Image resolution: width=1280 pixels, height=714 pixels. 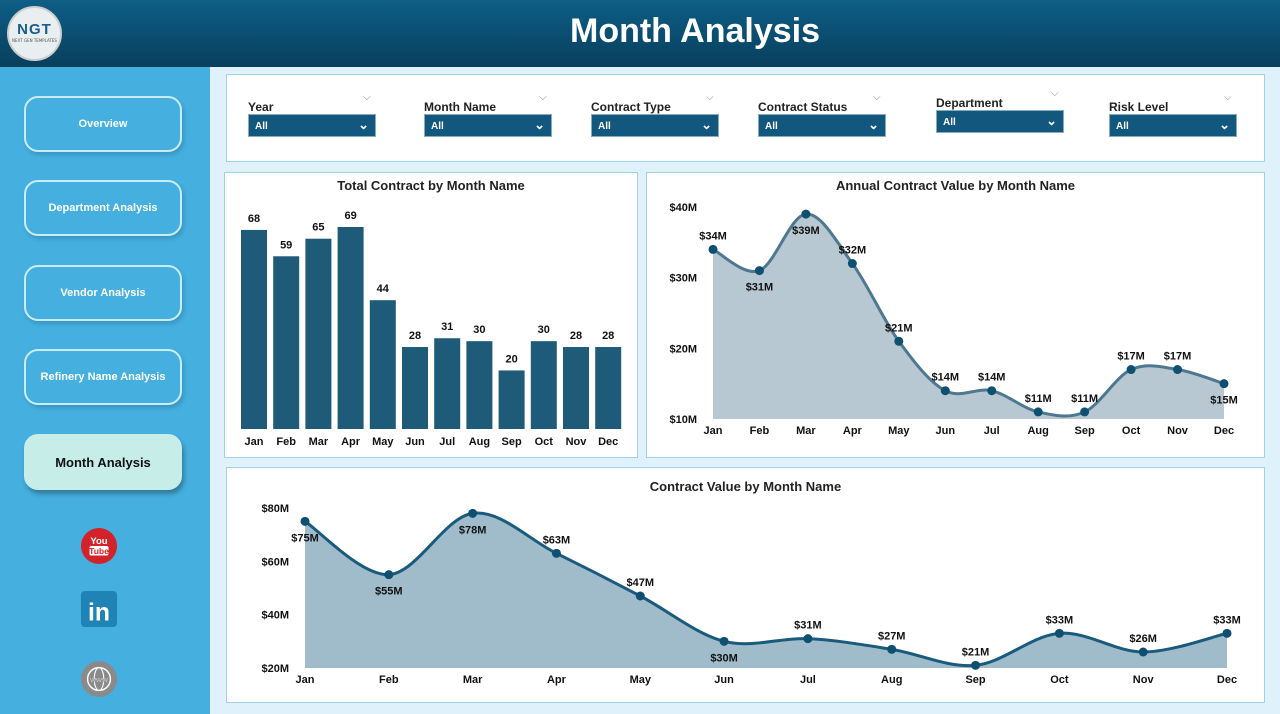 I want to click on y-tick-label: $80M, so click(x=275, y=509).